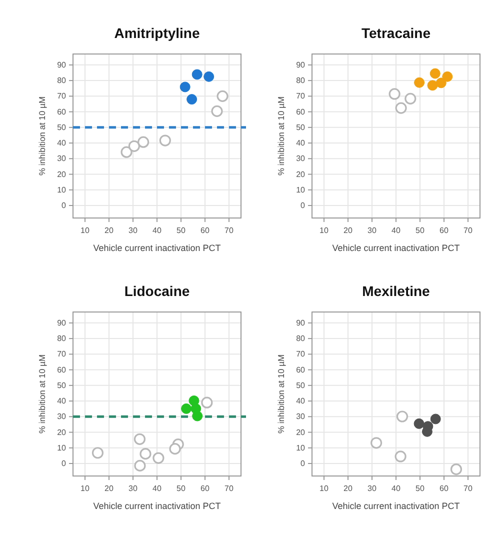 Image resolution: width=495 pixels, height=533 pixels. What do you see at coordinates (396, 291) in the screenshot?
I see `chart-title: Mexiletine` at bounding box center [396, 291].